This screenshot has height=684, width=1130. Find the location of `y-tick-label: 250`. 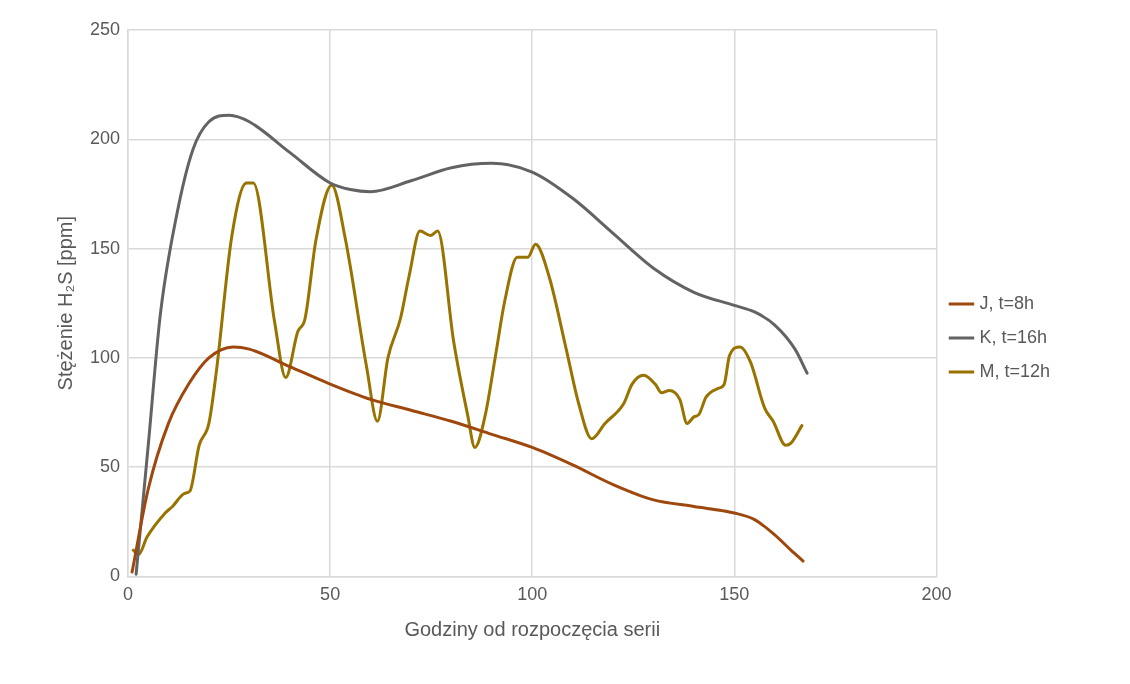

y-tick-label: 250 is located at coordinates (105, 28).